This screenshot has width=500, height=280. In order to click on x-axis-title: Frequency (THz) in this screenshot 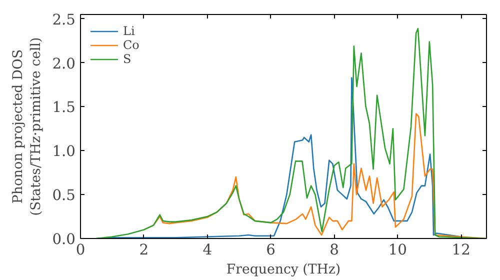, I will do `click(283, 270)`.